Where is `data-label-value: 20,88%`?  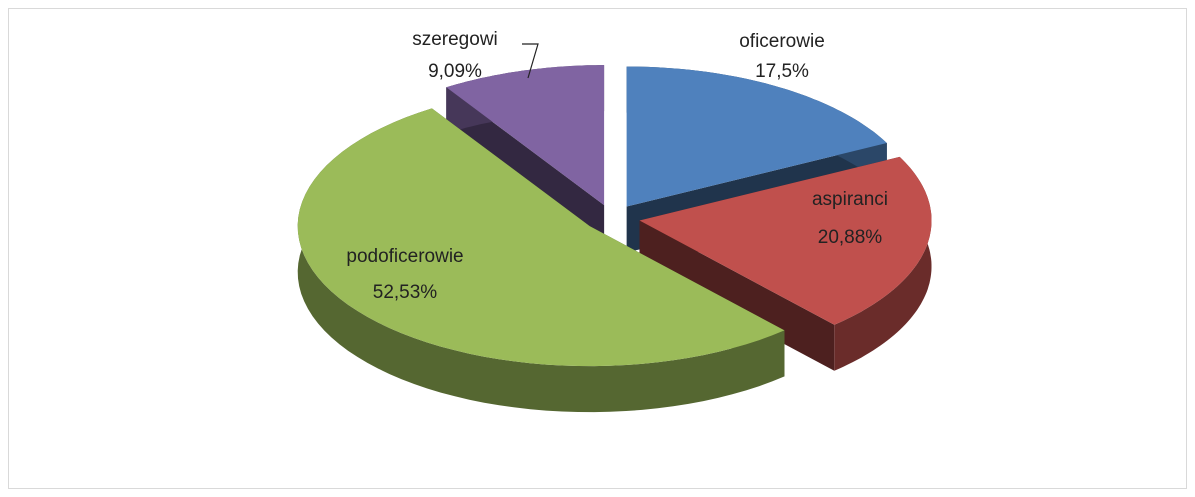 data-label-value: 20,88% is located at coordinates (850, 237).